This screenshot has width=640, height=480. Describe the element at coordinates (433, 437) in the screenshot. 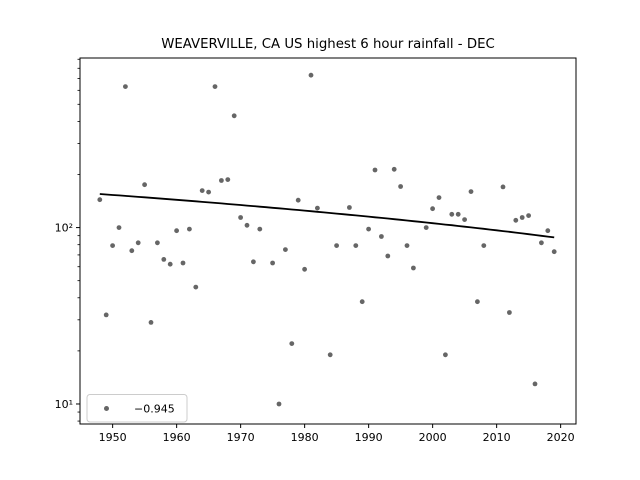

I see `x-tick-label: 2000` at that location.